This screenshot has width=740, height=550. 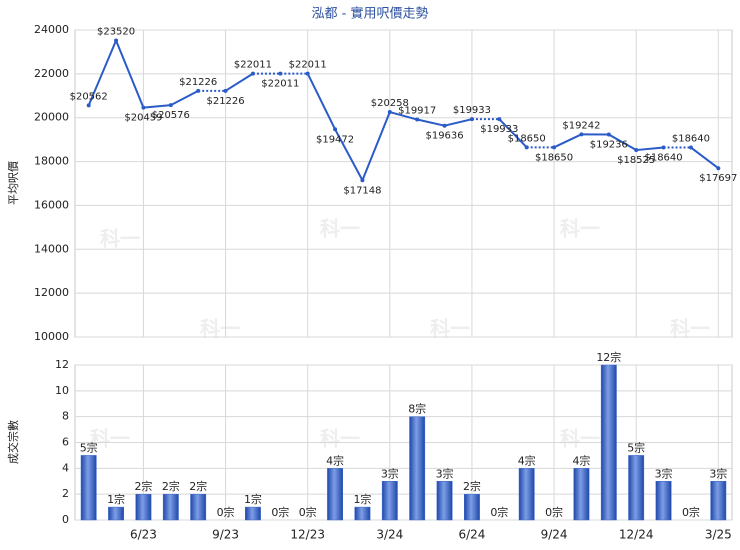 I want to click on data-label: $21226, so click(x=225, y=101).